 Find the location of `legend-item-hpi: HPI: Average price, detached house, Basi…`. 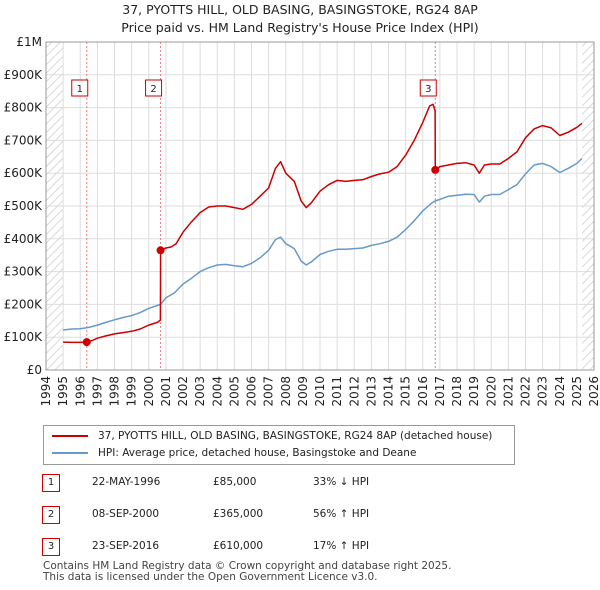

legend-item-hpi: HPI: Average price, detached house, Basi… is located at coordinates (234, 453).